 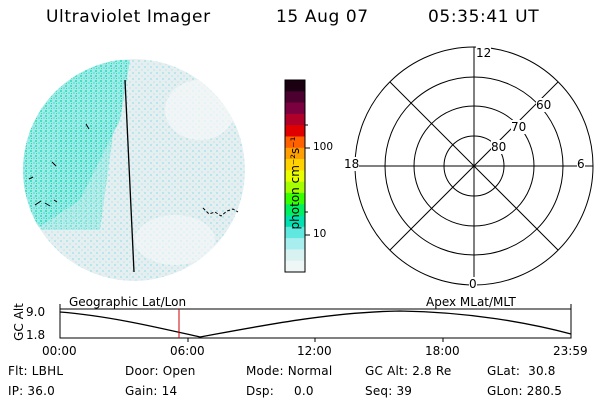 I want to click on colorbar-frame, so click(x=295, y=176).